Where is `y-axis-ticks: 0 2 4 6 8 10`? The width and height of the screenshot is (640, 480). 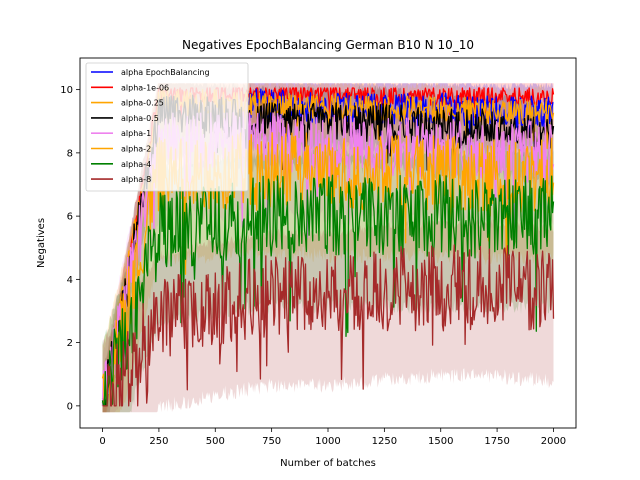
y-axis-ticks: 0 2 4 6 8 10 is located at coordinates (70, 248).